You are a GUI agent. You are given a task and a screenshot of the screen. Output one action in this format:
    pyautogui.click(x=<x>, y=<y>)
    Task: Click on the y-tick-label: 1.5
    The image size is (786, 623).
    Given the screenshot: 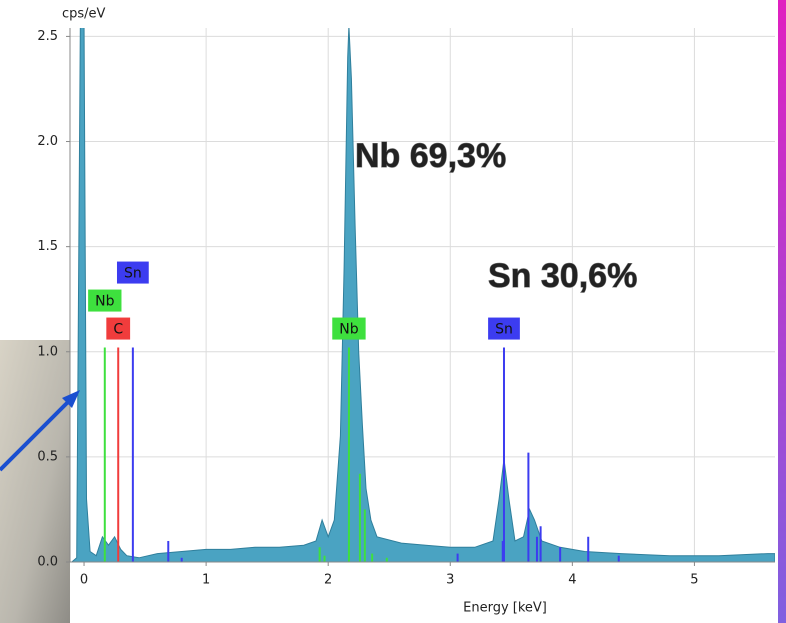 What is the action you would take?
    pyautogui.click(x=47, y=246)
    